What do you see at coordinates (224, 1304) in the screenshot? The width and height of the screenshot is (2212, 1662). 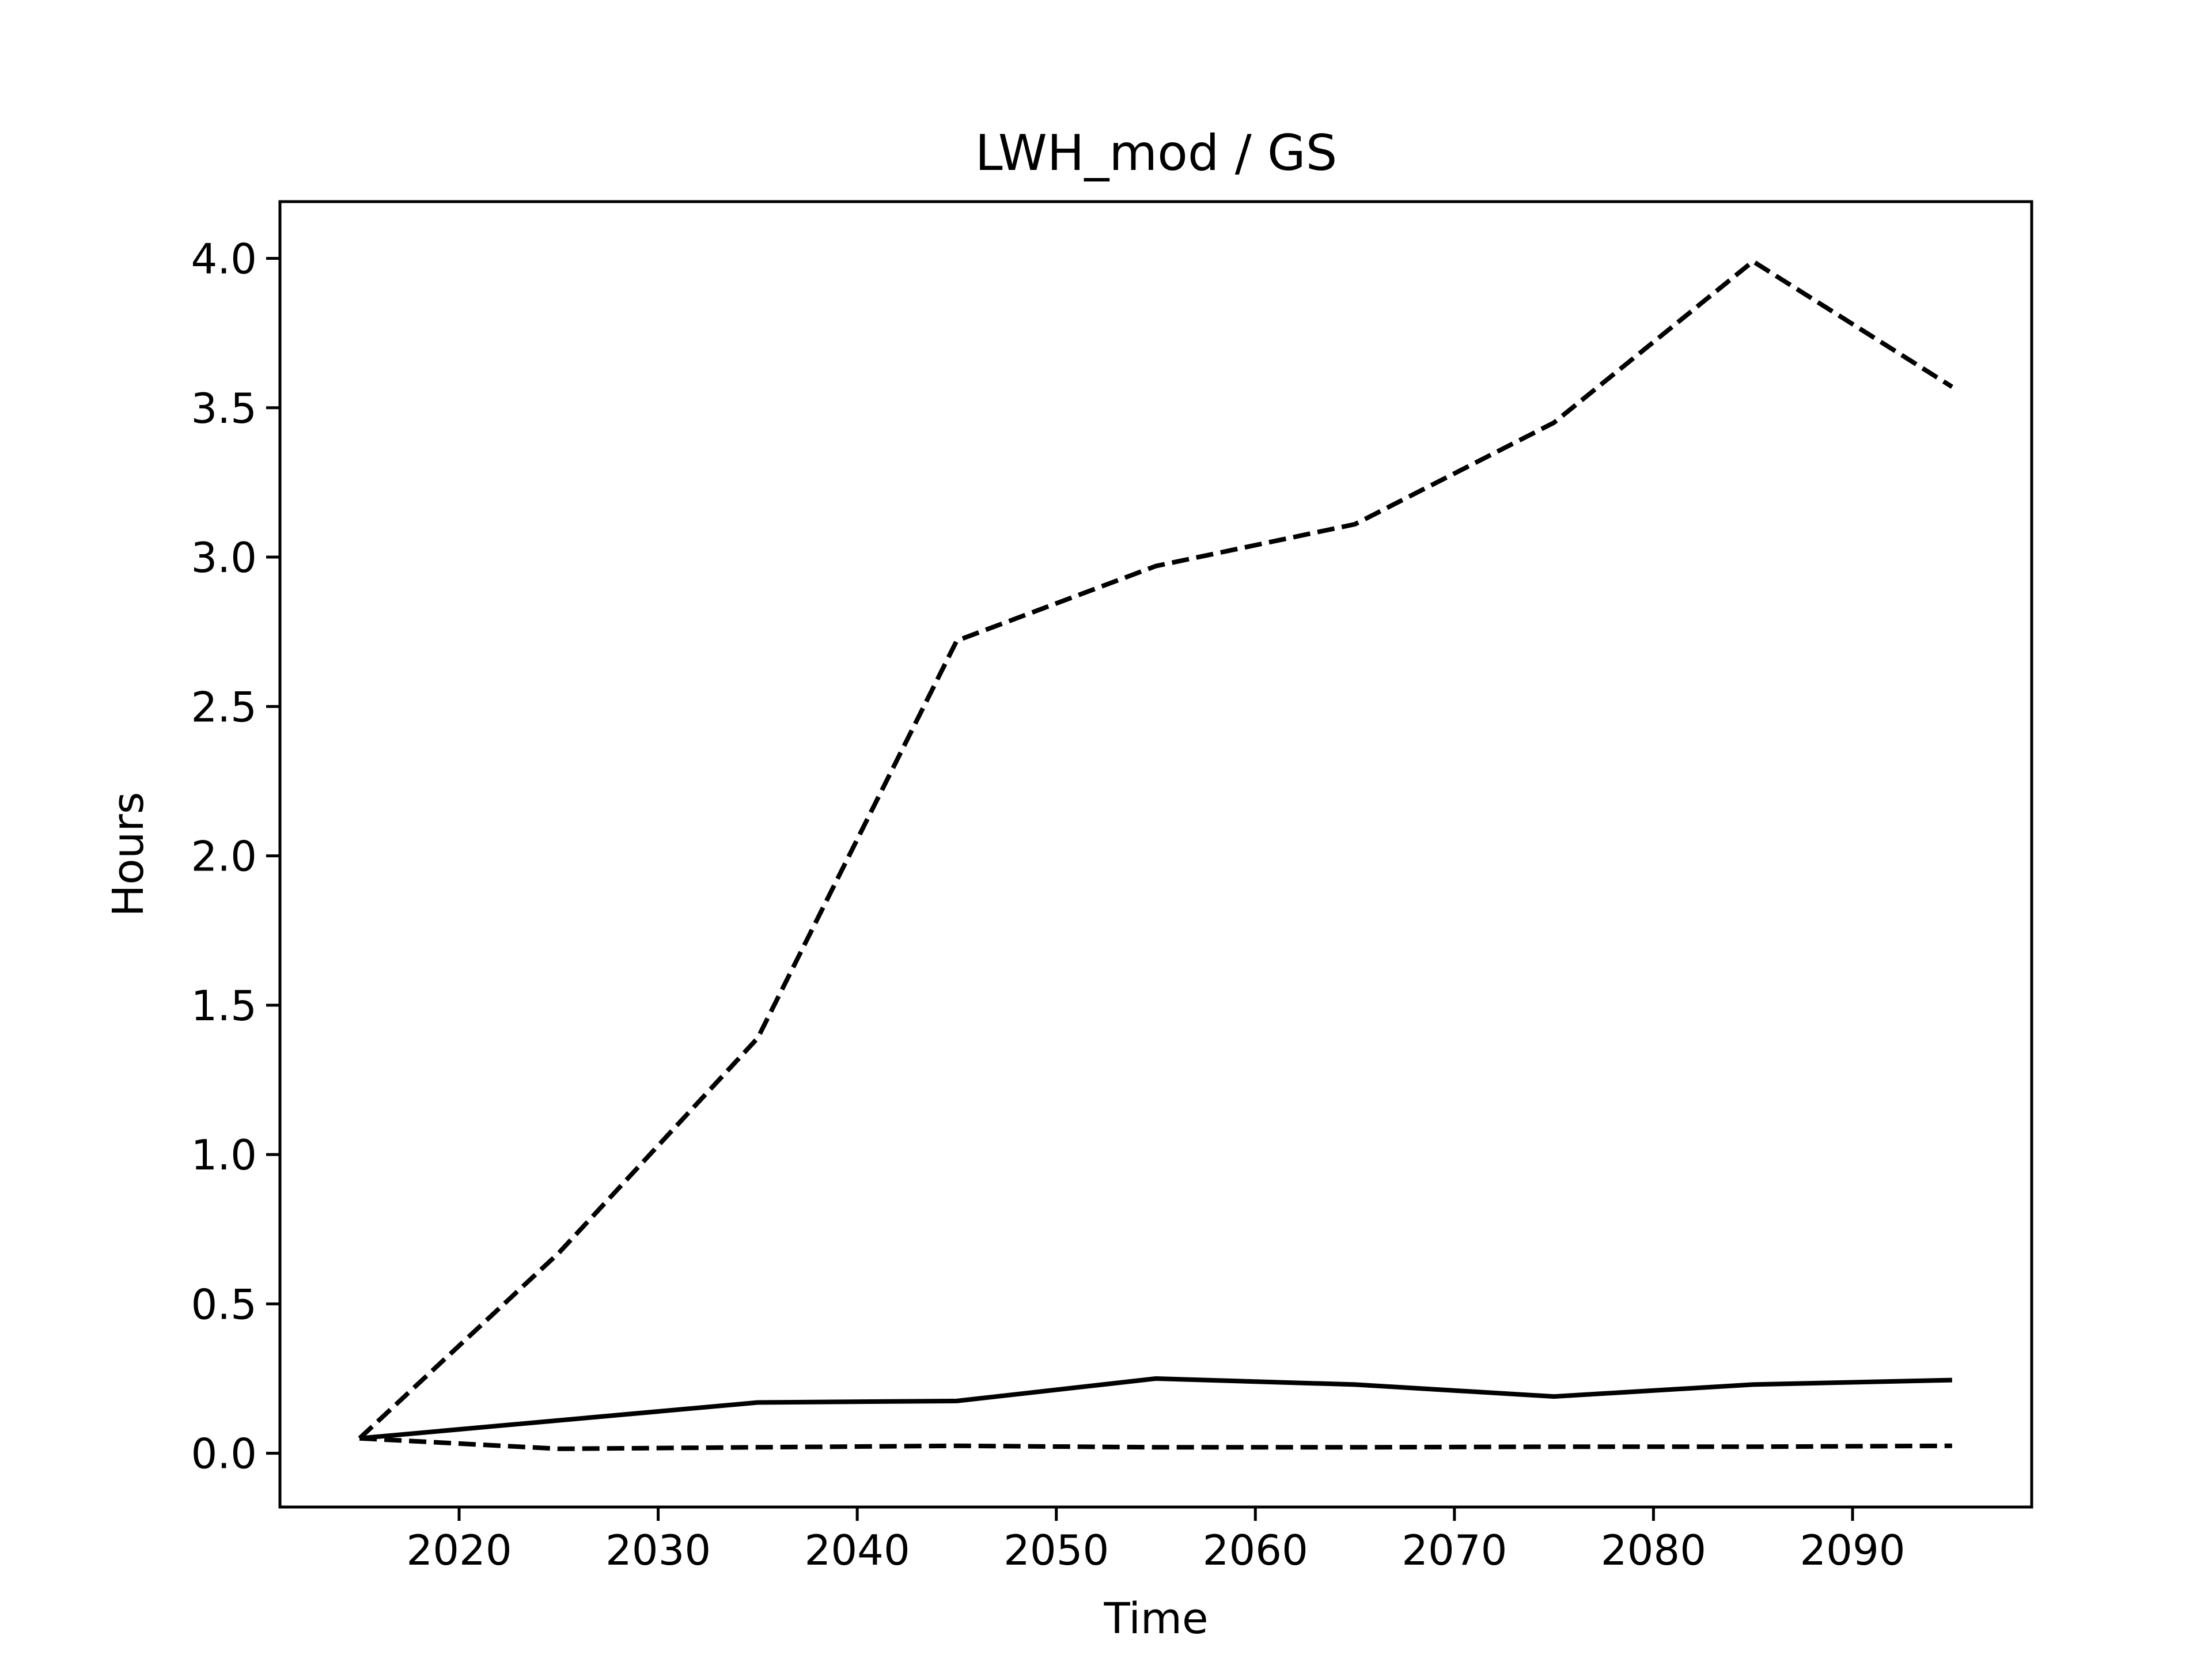 I see `y-tick-label-1: 0.5` at bounding box center [224, 1304].